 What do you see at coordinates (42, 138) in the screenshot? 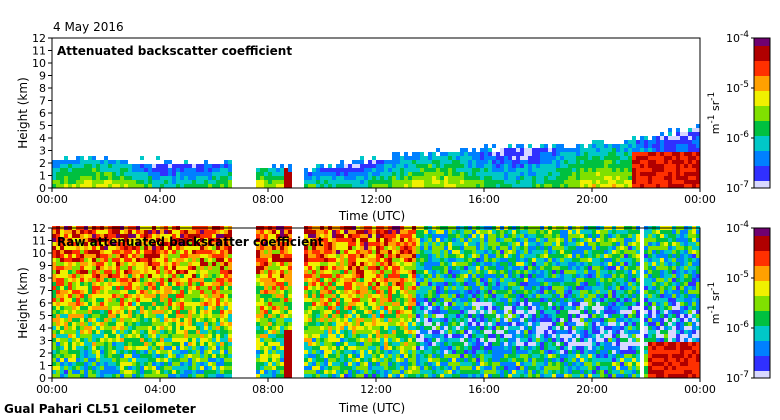
I see `y-tick-label: 4` at bounding box center [42, 138].